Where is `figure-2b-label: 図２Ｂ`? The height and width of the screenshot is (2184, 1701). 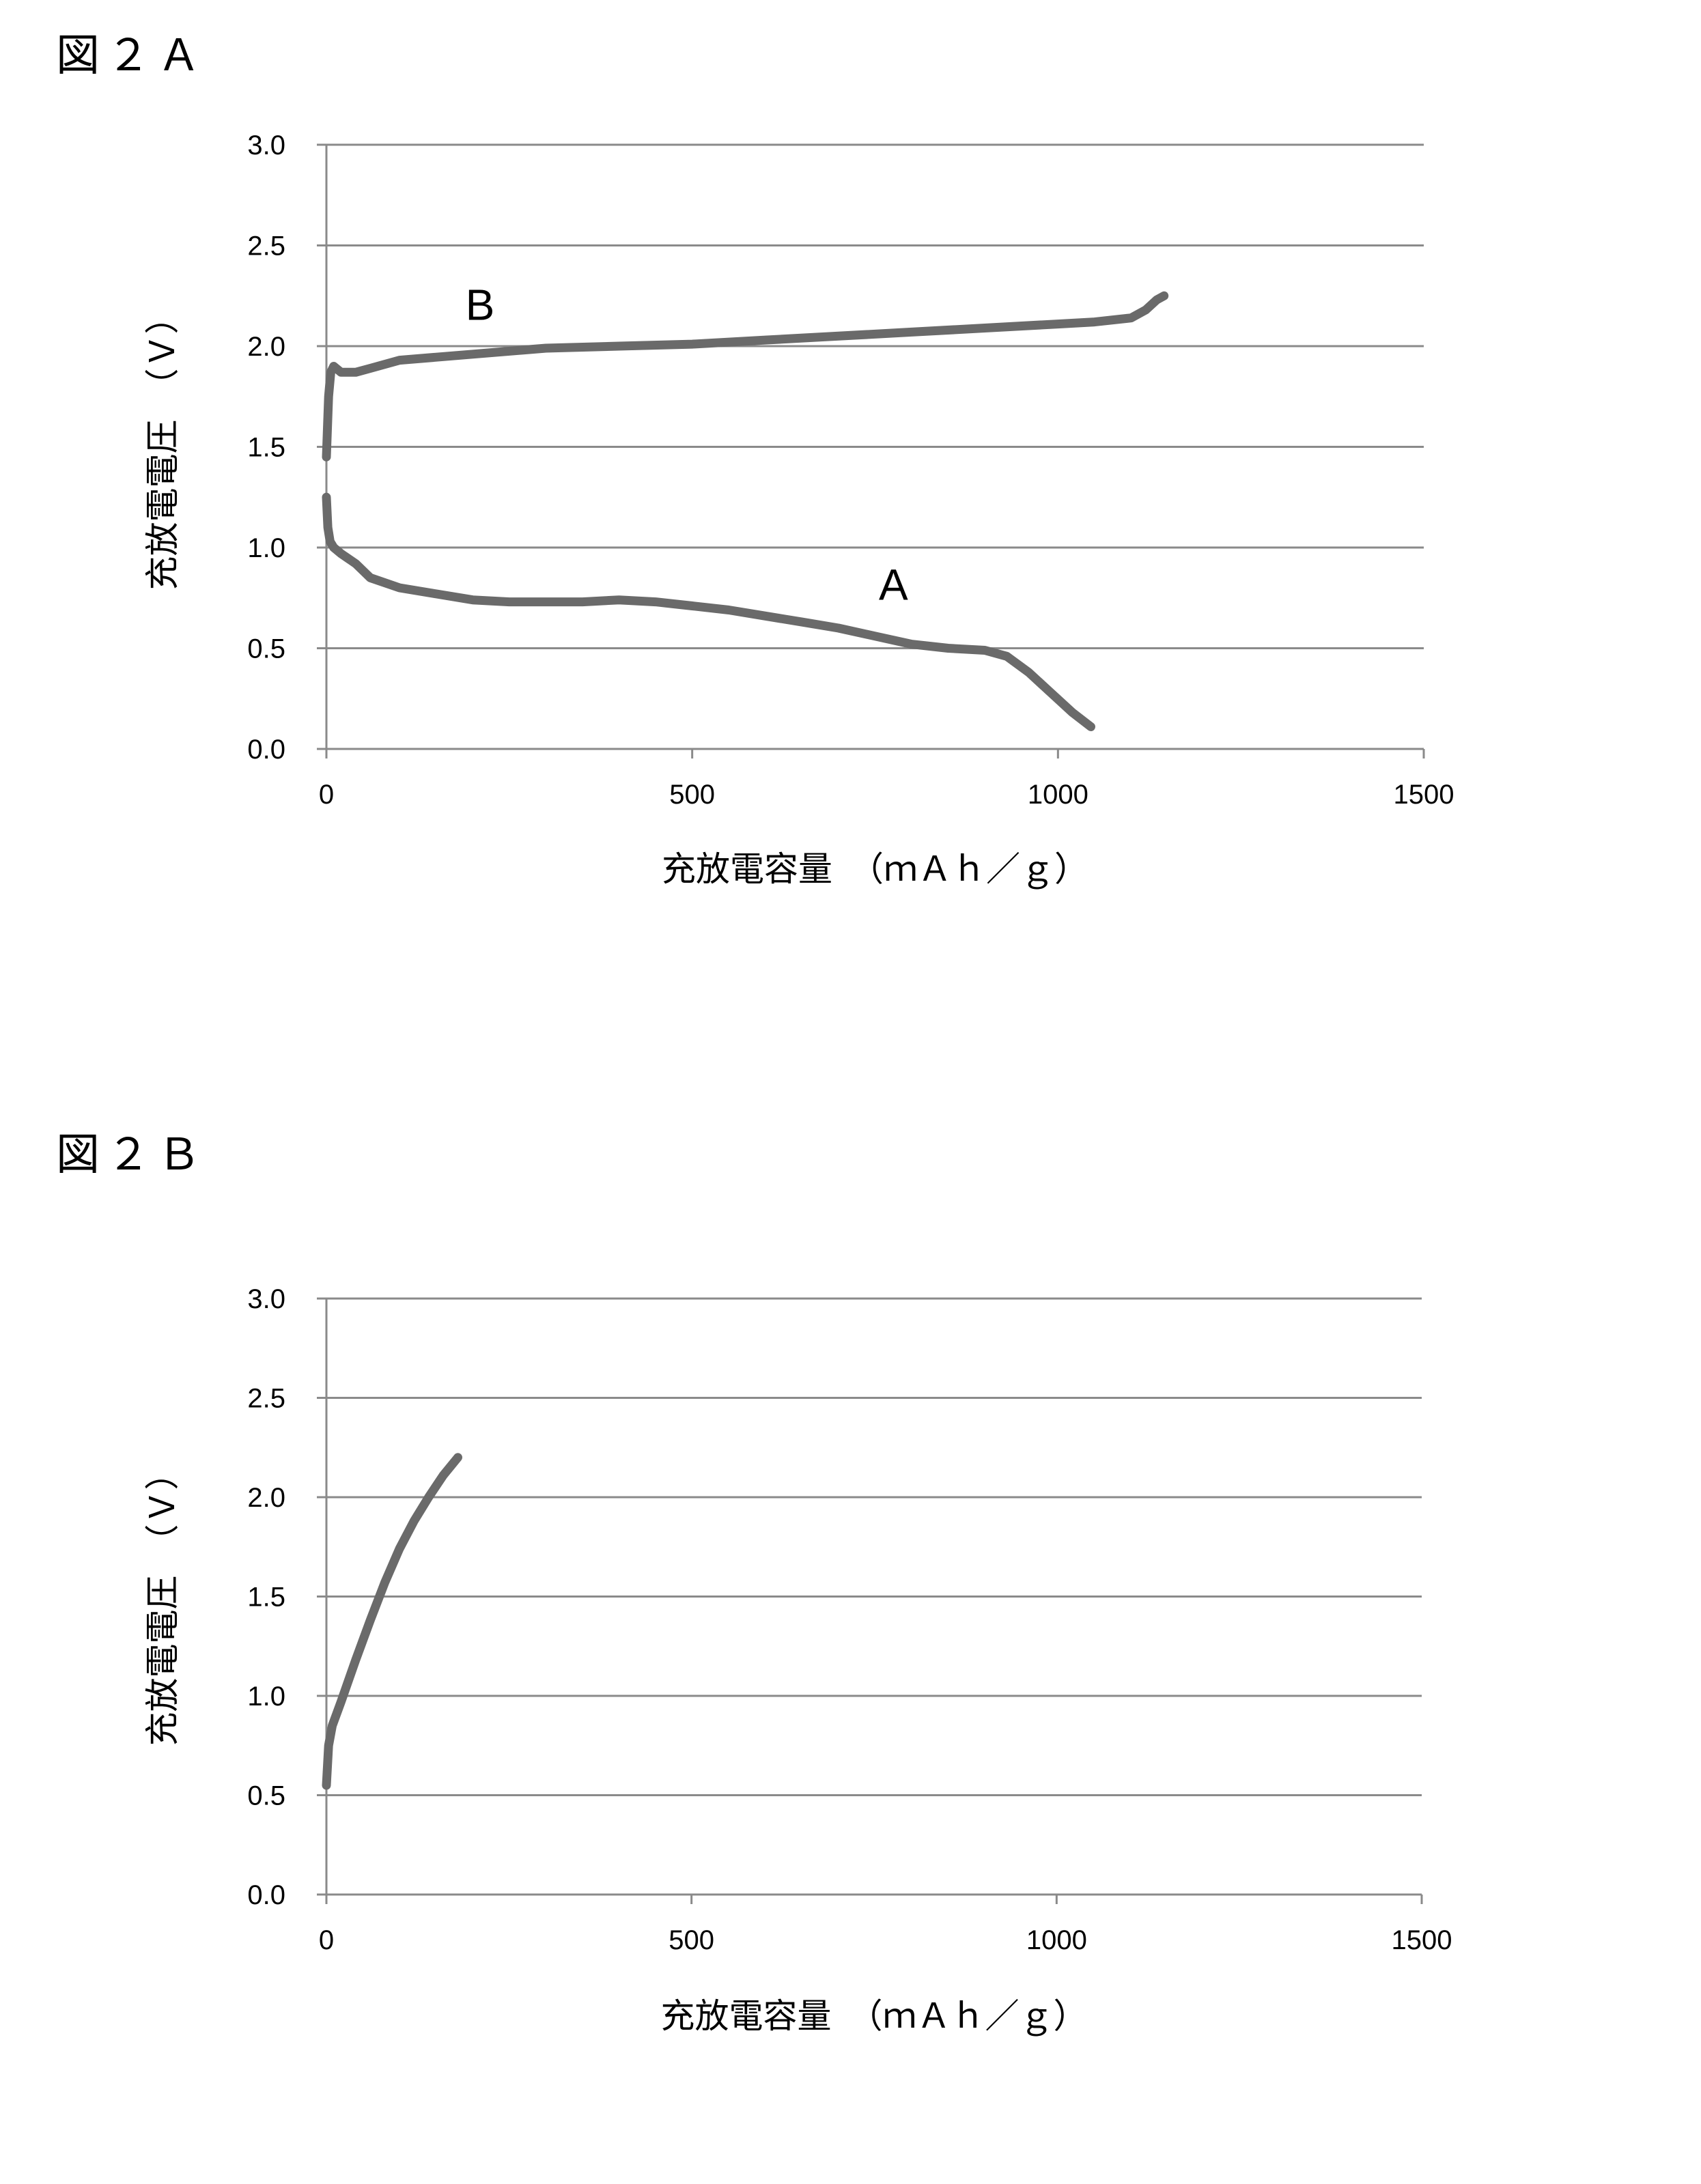
figure-2b-label: 図２Ｂ is located at coordinates (132, 1155).